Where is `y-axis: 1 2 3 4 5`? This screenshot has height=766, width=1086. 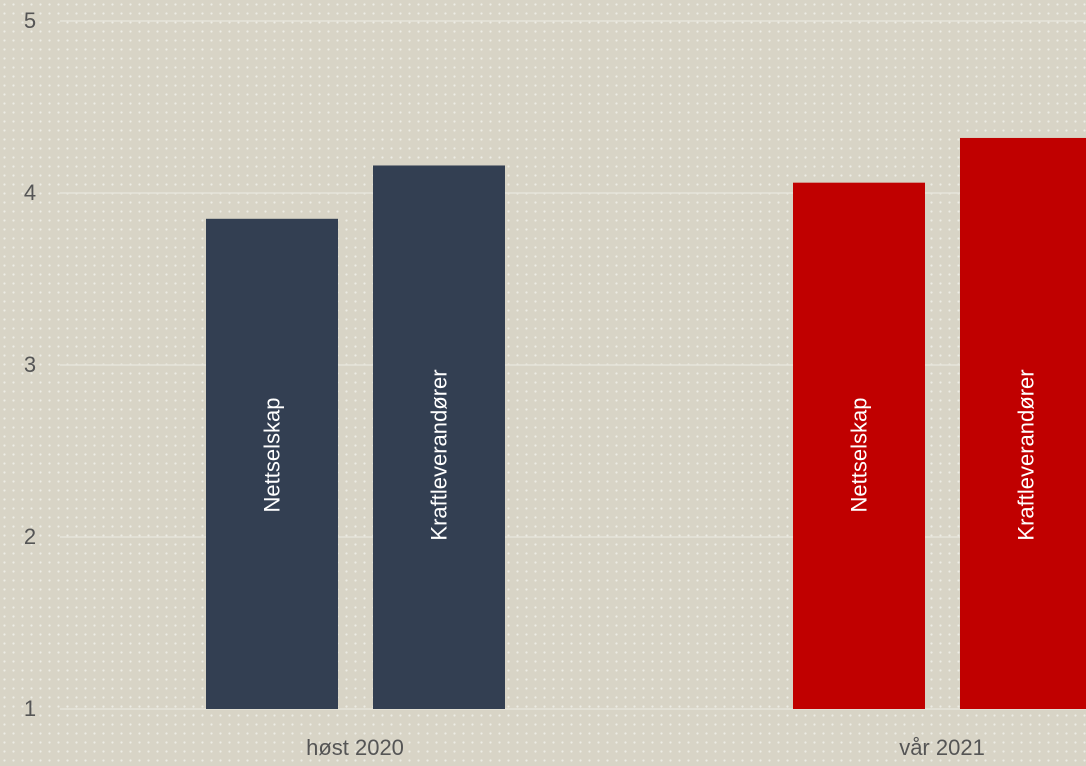
y-axis: 1 2 3 4 5 is located at coordinates (30, 364).